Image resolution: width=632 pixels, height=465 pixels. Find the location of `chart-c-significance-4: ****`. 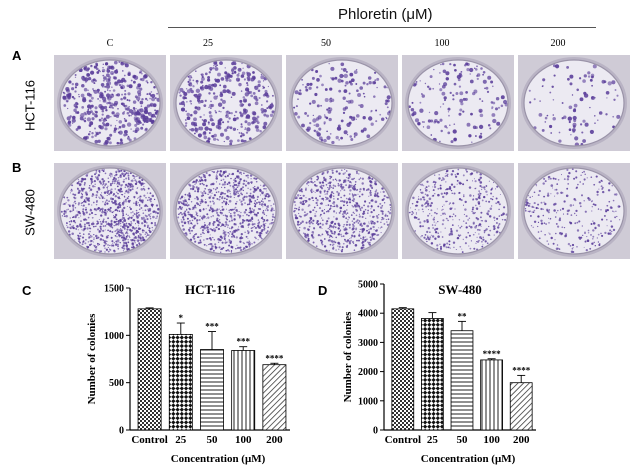

chart-c-significance-4: **** is located at coordinates (274, 358).